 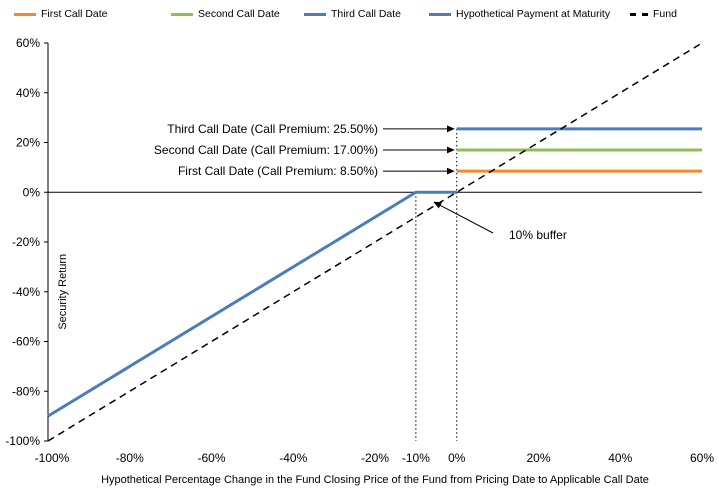 What do you see at coordinates (63, 292) in the screenshot?
I see `y-axis-title: Security Return` at bounding box center [63, 292].